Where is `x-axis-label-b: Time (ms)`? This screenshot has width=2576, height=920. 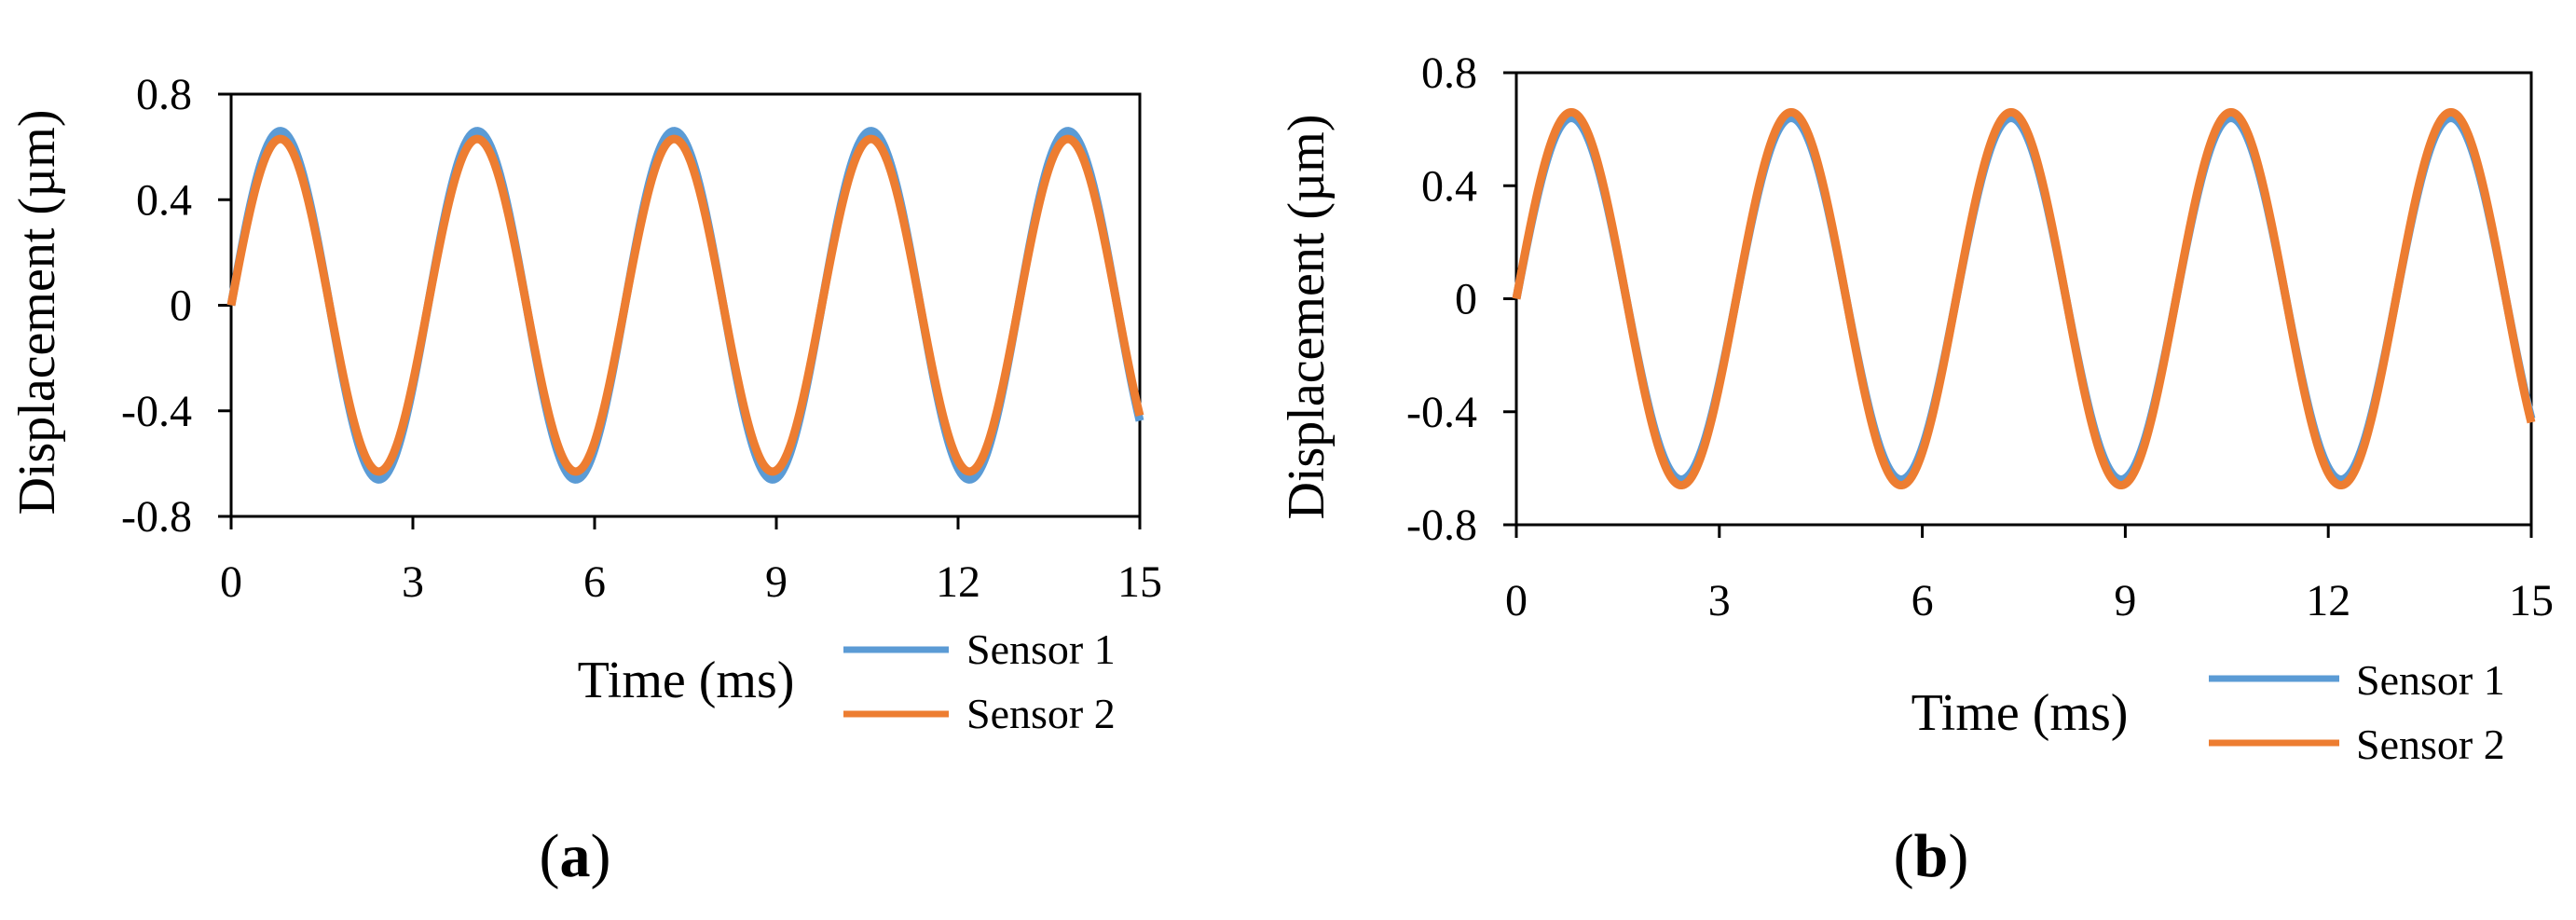 x-axis-label-b: Time (ms) is located at coordinates (2020, 713).